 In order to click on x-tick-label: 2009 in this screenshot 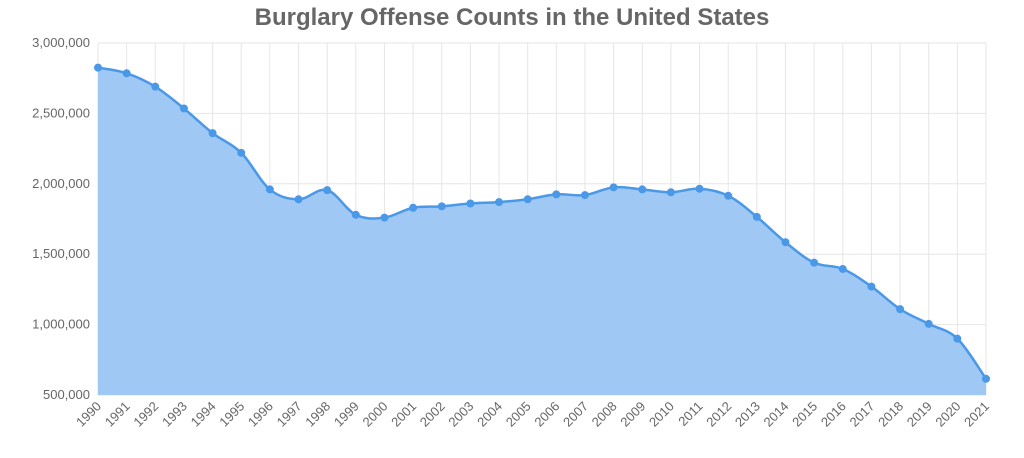, I will do `click(632, 414)`.